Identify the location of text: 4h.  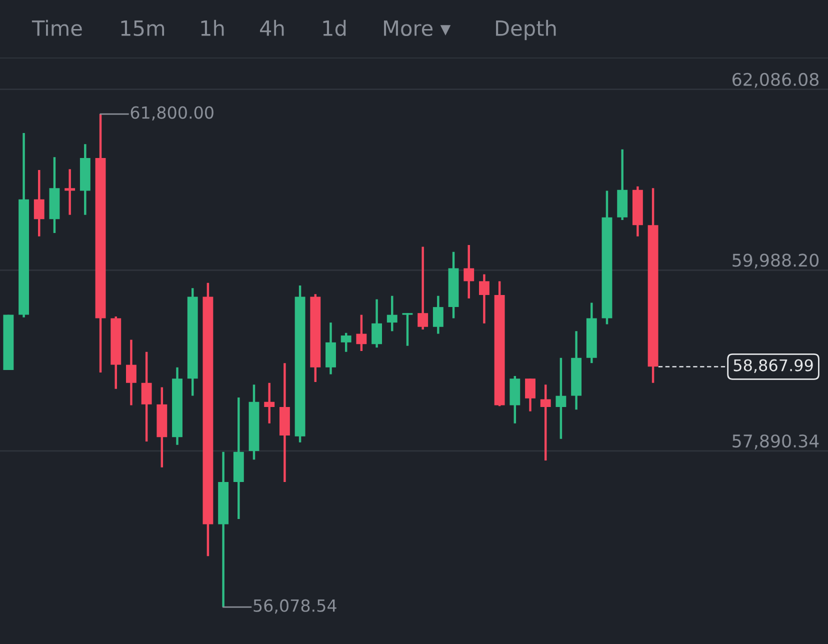
(272, 28).